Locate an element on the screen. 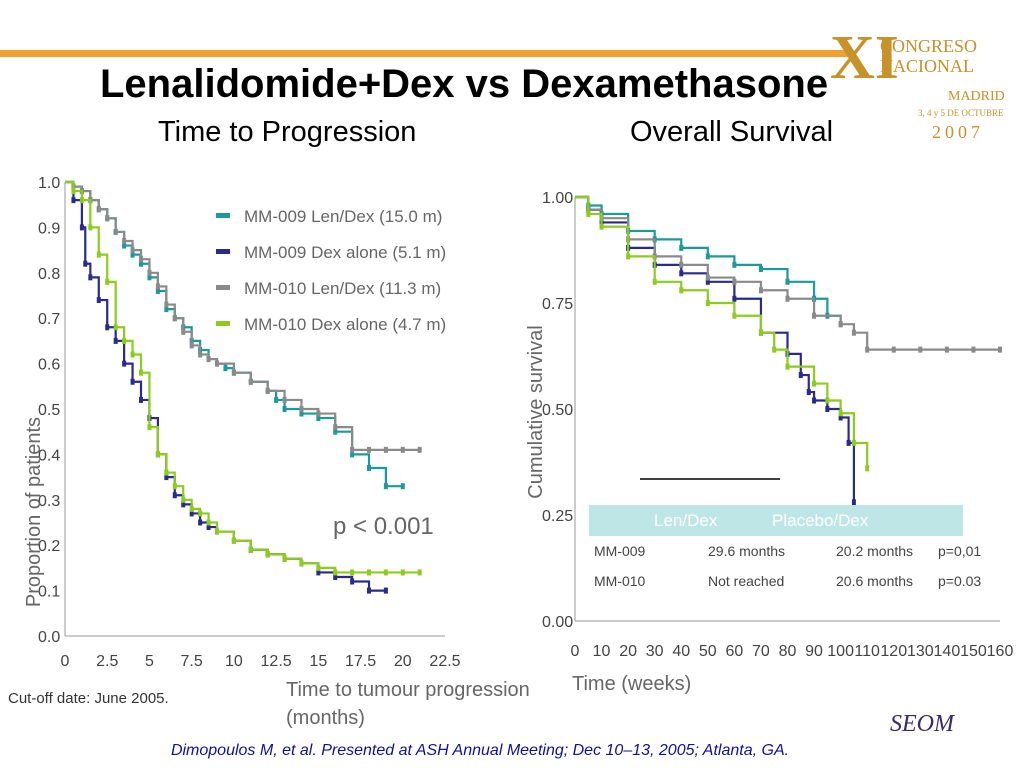 This screenshot has height=768, width=1024. table-header-band is located at coordinates (776, 520).